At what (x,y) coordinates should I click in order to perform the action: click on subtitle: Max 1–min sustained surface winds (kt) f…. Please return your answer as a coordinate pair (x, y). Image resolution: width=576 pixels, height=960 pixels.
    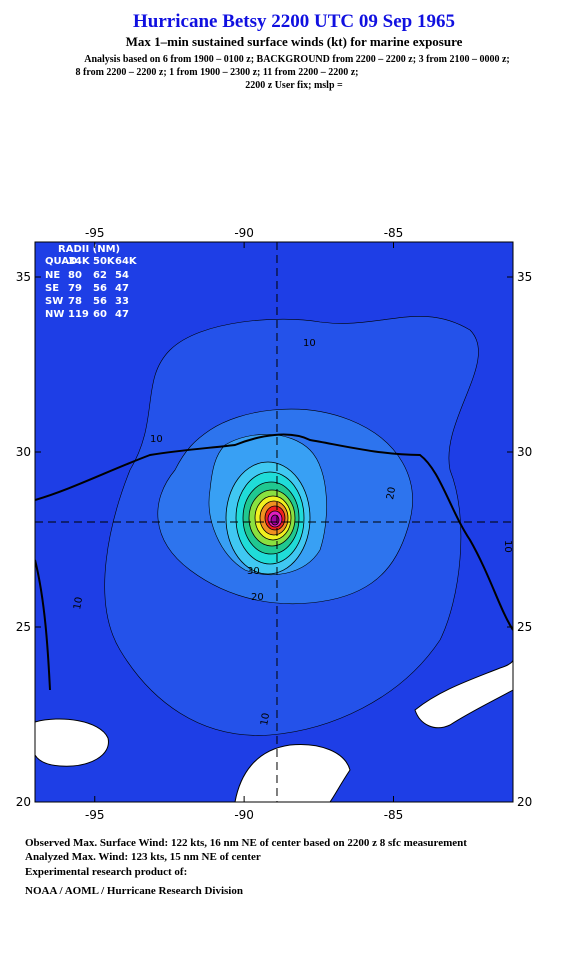
    Looking at the image, I should click on (294, 41).